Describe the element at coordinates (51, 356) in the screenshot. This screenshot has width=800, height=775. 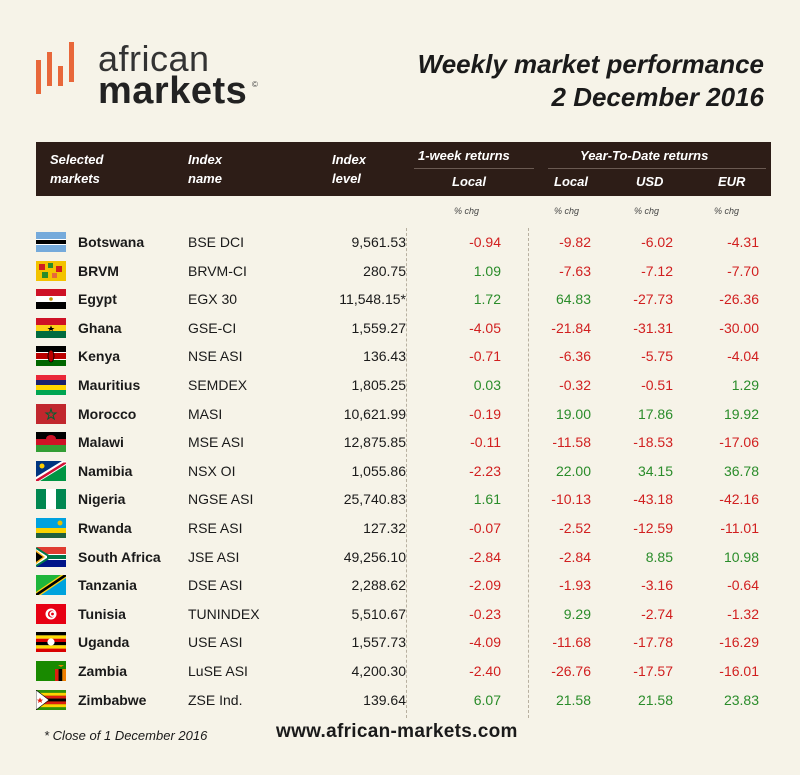
I see `kenya-flag-icon` at that location.